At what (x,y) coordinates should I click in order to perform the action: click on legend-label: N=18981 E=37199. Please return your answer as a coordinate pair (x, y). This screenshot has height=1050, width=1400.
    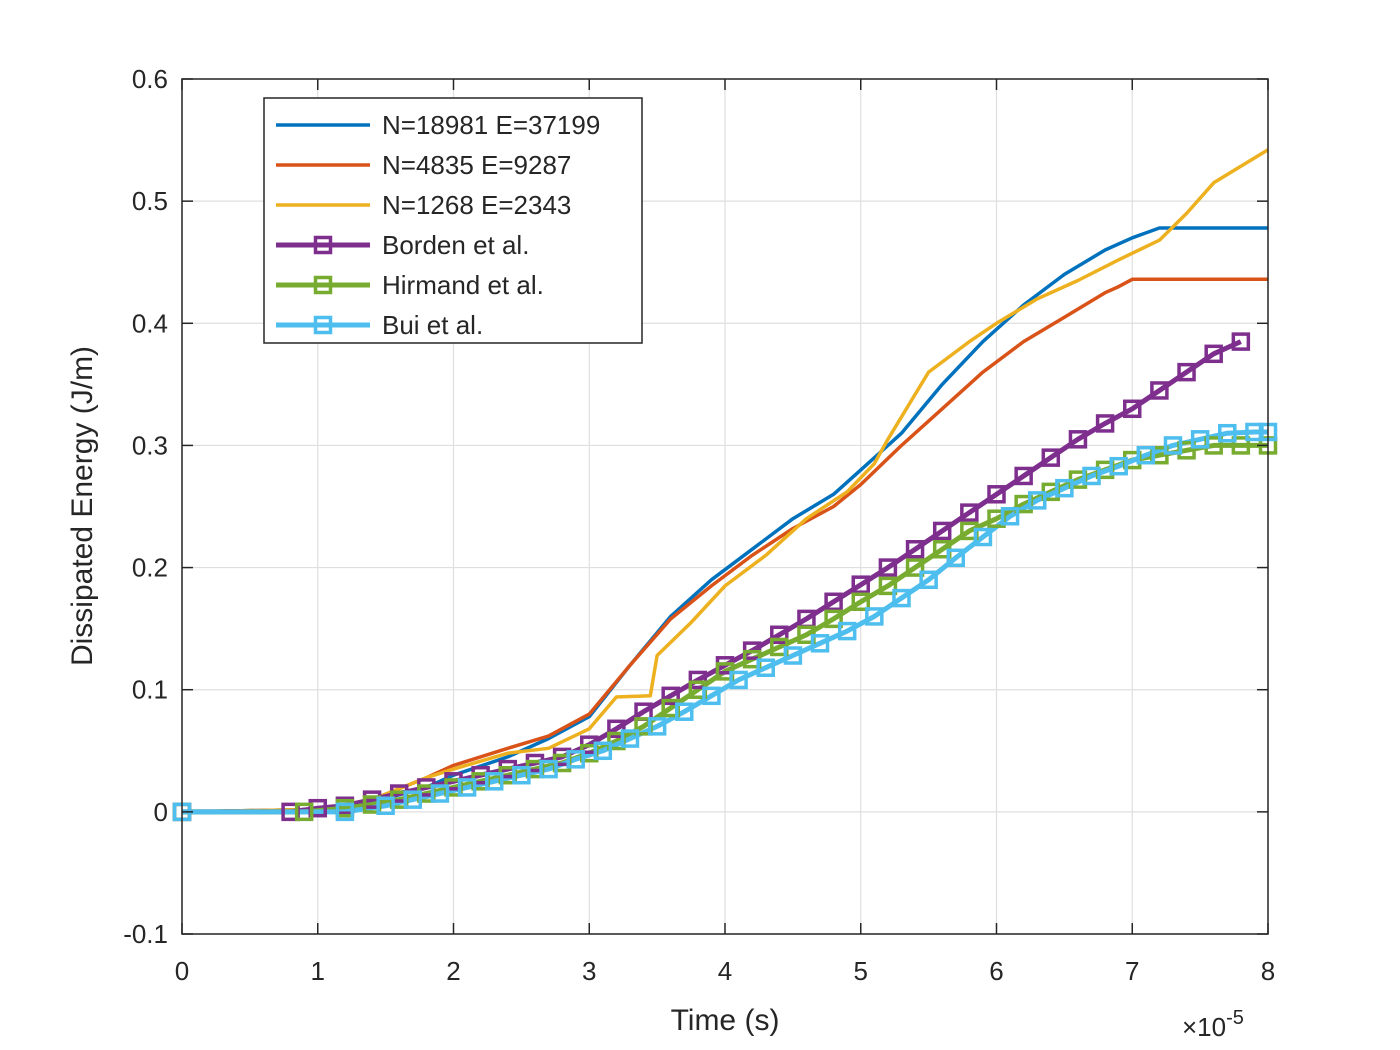
    Looking at the image, I should click on (491, 125).